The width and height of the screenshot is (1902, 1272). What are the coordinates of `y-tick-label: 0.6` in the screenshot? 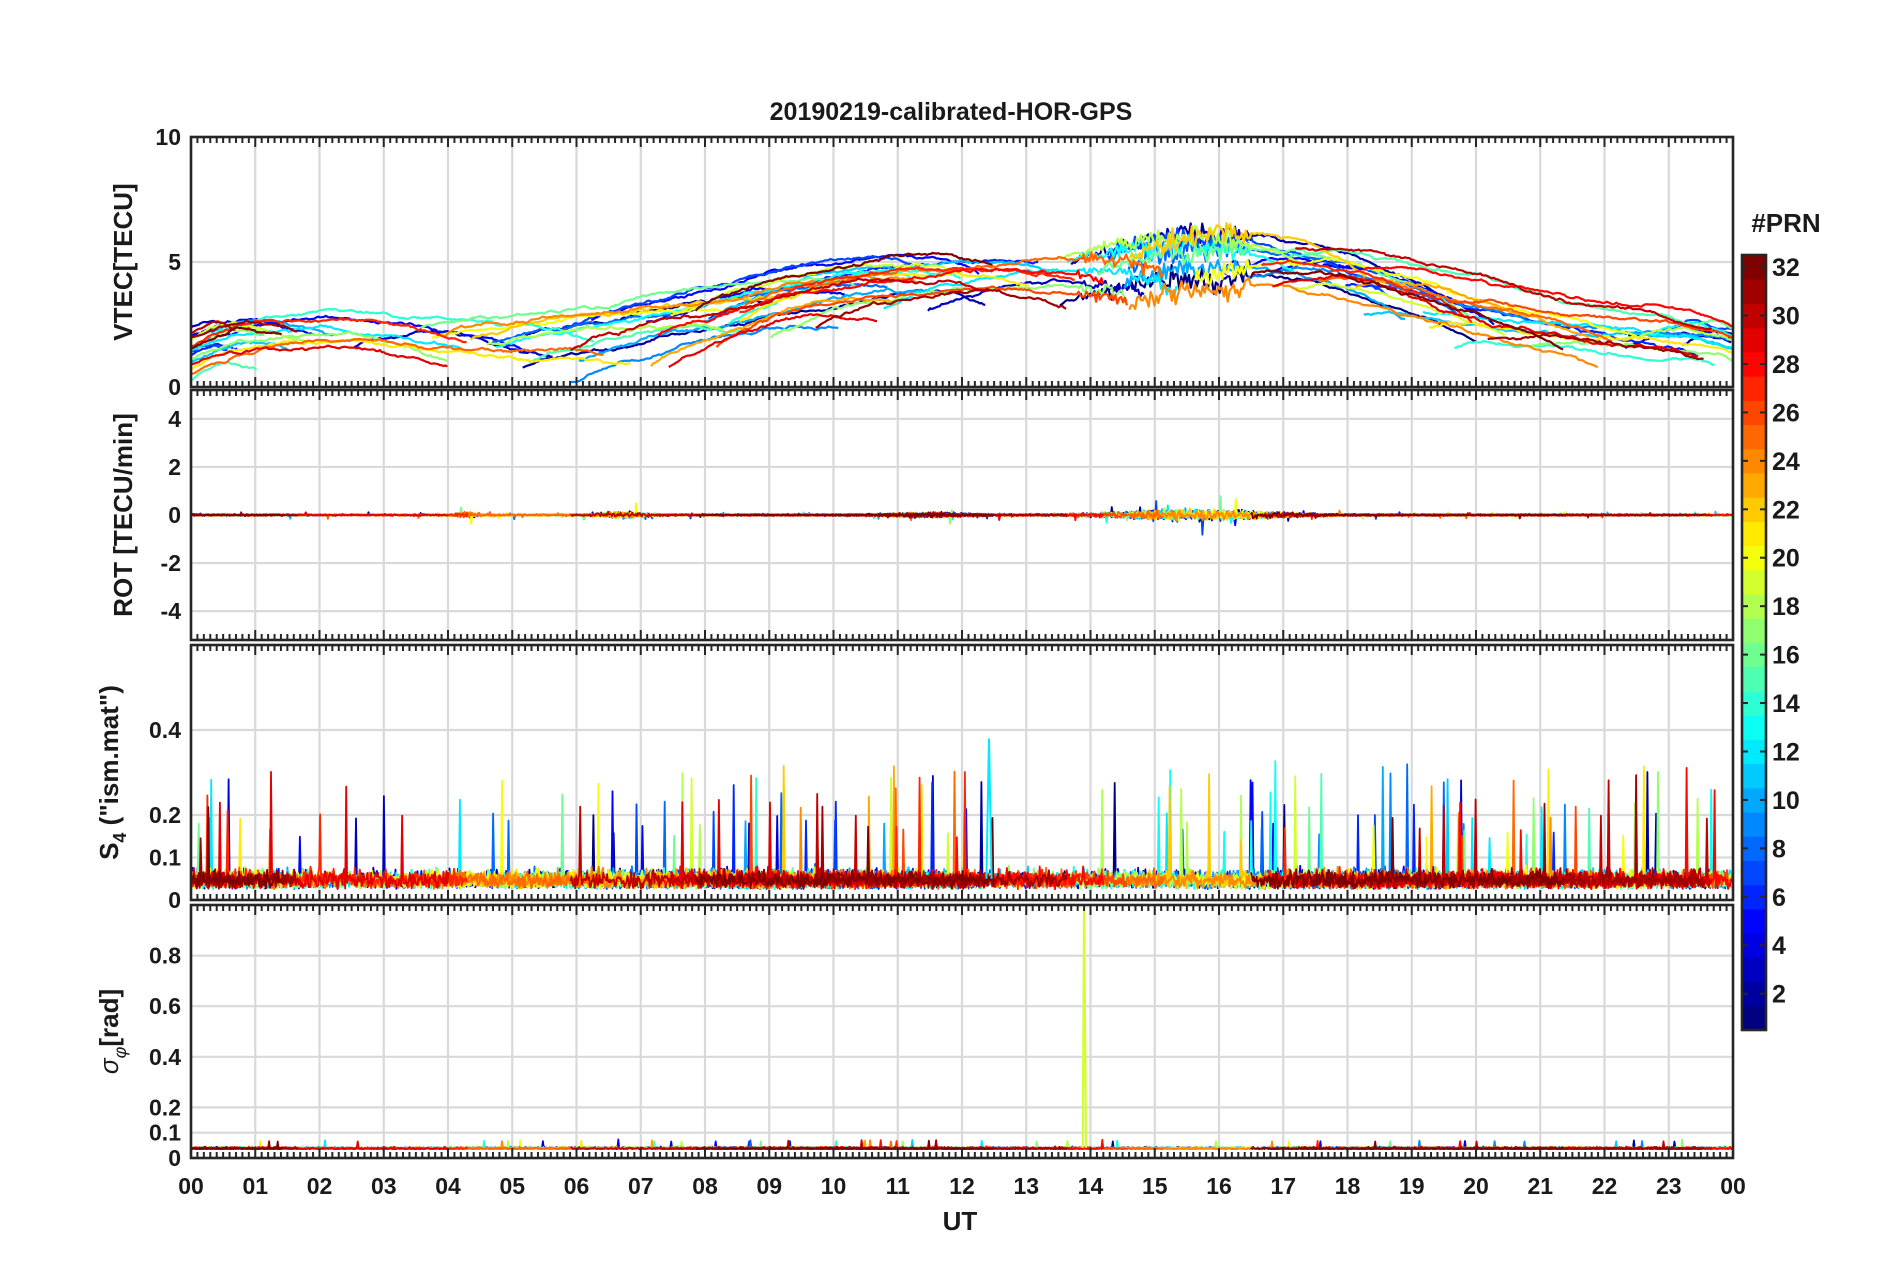 It's located at (165, 1006).